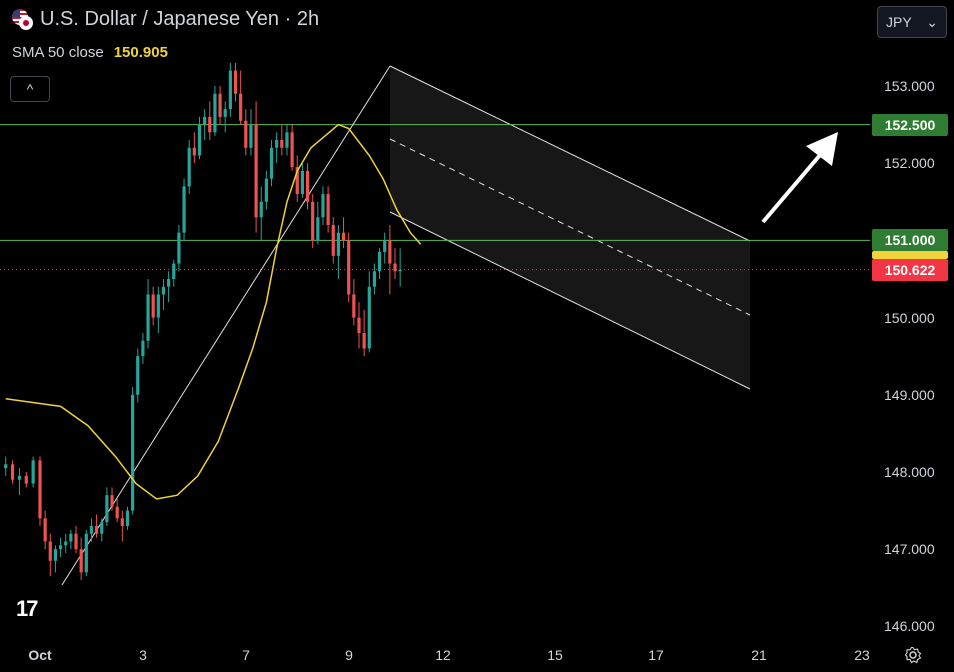  What do you see at coordinates (909, 86) in the screenshot?
I see `price-tick-label: 153.000` at bounding box center [909, 86].